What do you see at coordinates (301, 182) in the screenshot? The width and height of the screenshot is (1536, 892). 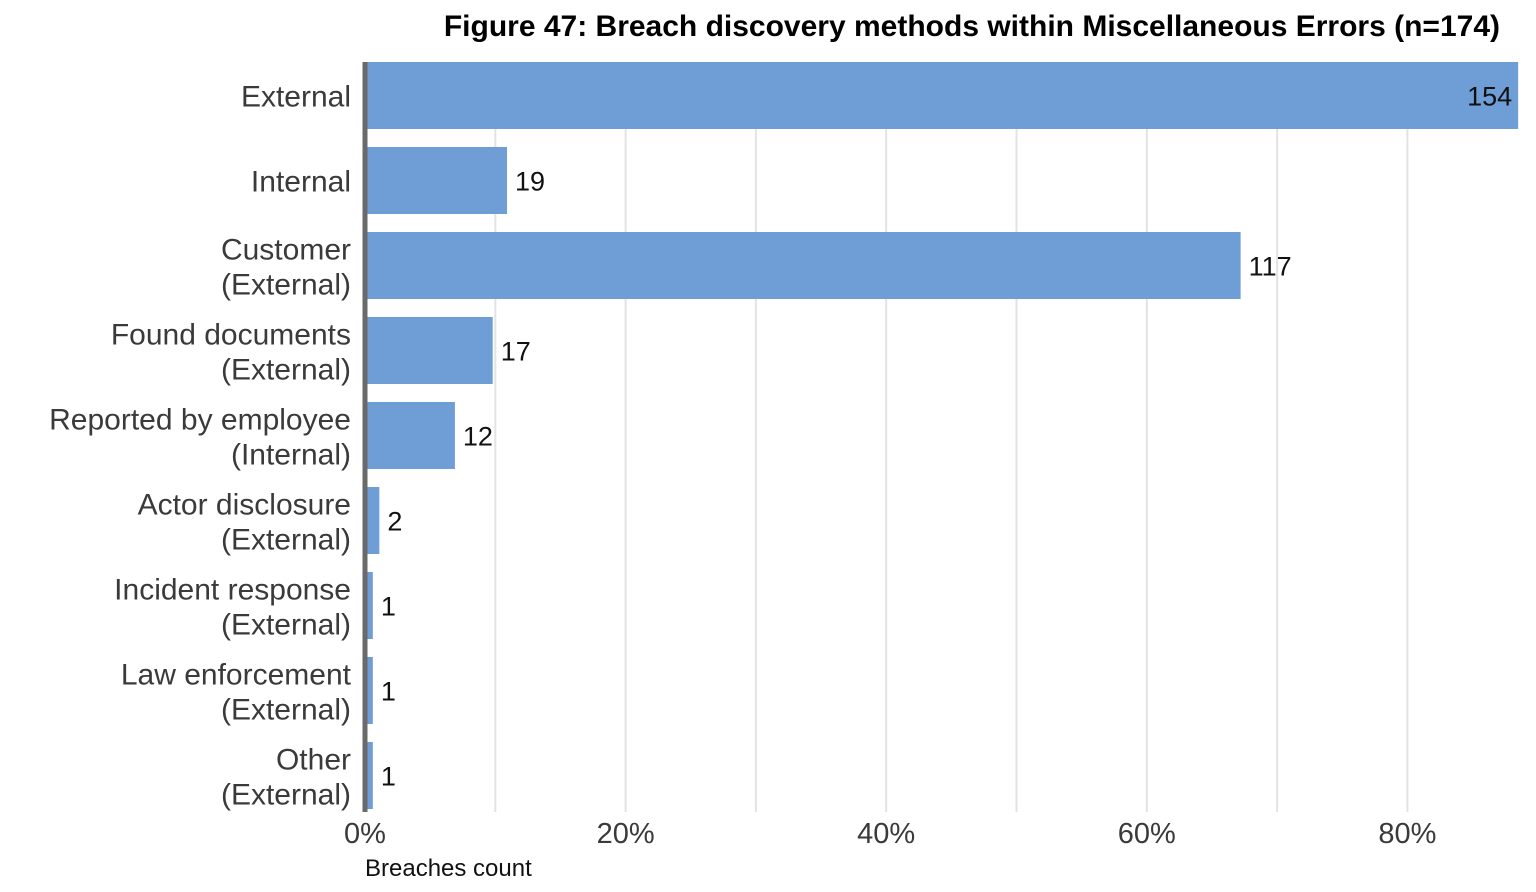 I see `category-label: Internal` at bounding box center [301, 182].